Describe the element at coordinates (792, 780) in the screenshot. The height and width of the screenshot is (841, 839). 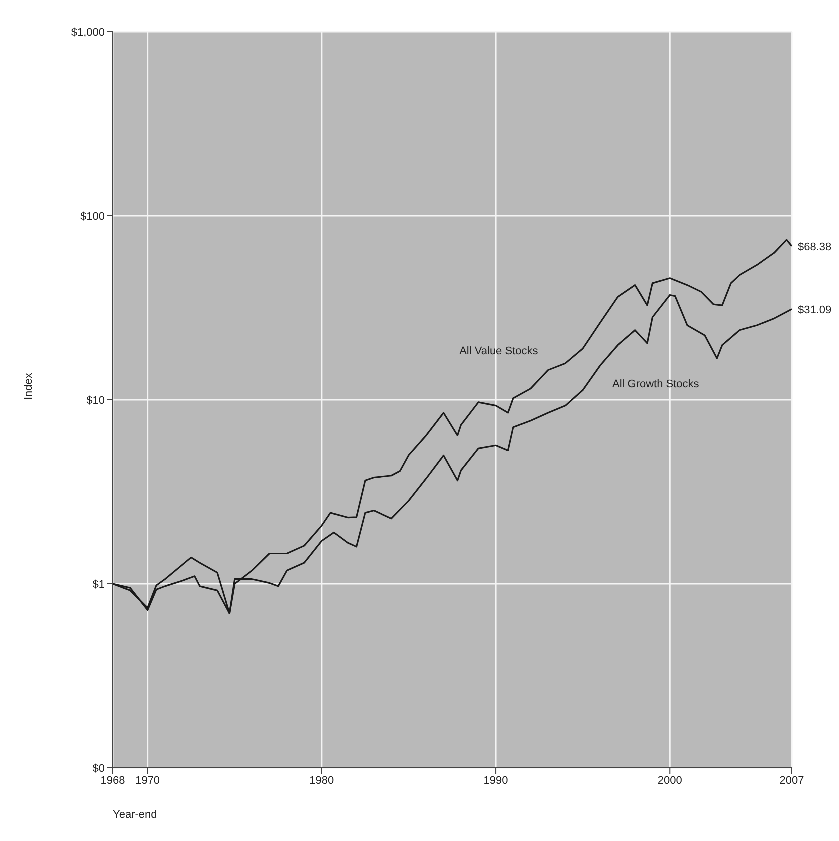
I see `x-tick-label: 2007` at that location.